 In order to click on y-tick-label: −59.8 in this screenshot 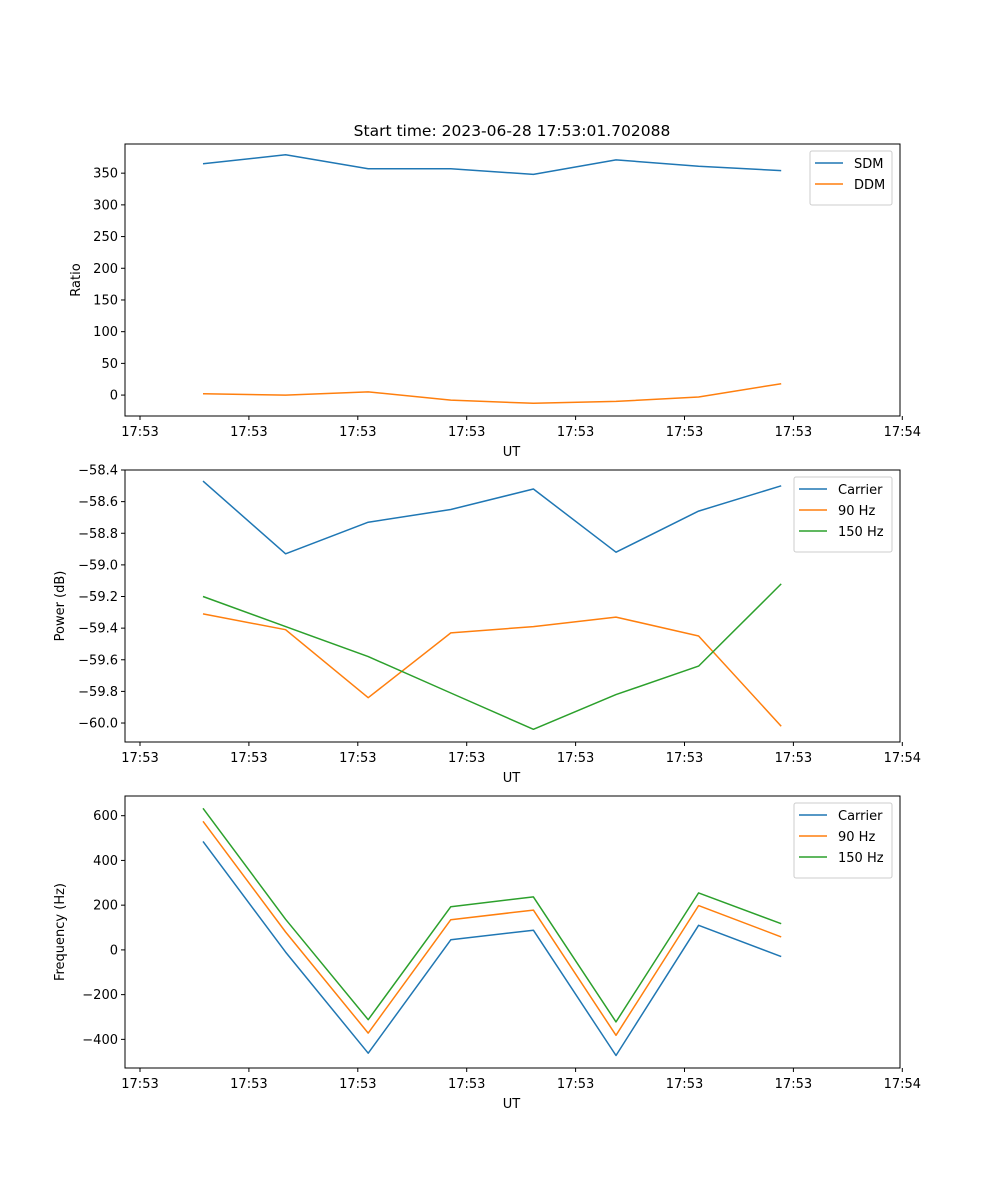, I will do `click(98, 692)`.